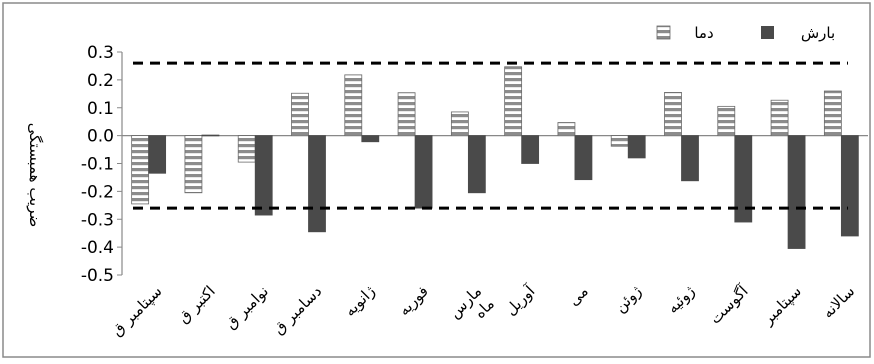  I want to click on y-tick-label: 0.2, so click(100, 81).